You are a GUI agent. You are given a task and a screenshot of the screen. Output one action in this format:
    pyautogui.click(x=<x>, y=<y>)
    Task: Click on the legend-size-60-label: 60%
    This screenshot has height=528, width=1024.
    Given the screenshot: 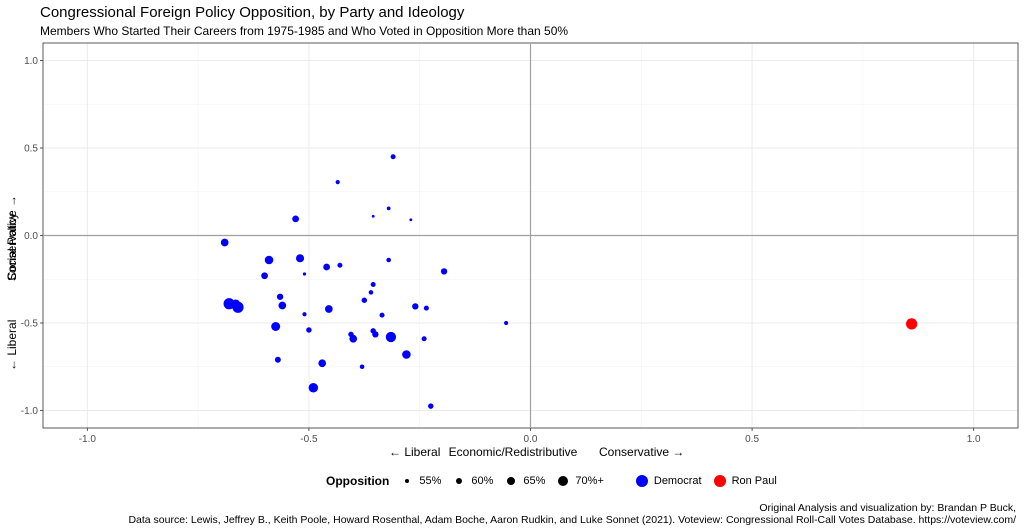 What is the action you would take?
    pyautogui.click(x=482, y=481)
    